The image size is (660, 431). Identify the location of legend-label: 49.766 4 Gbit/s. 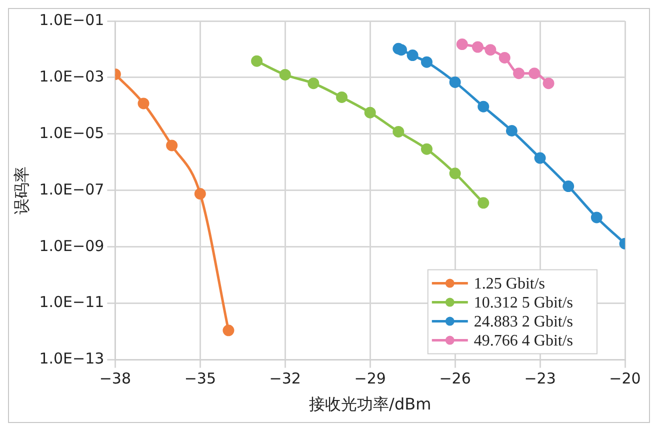
(524, 341).